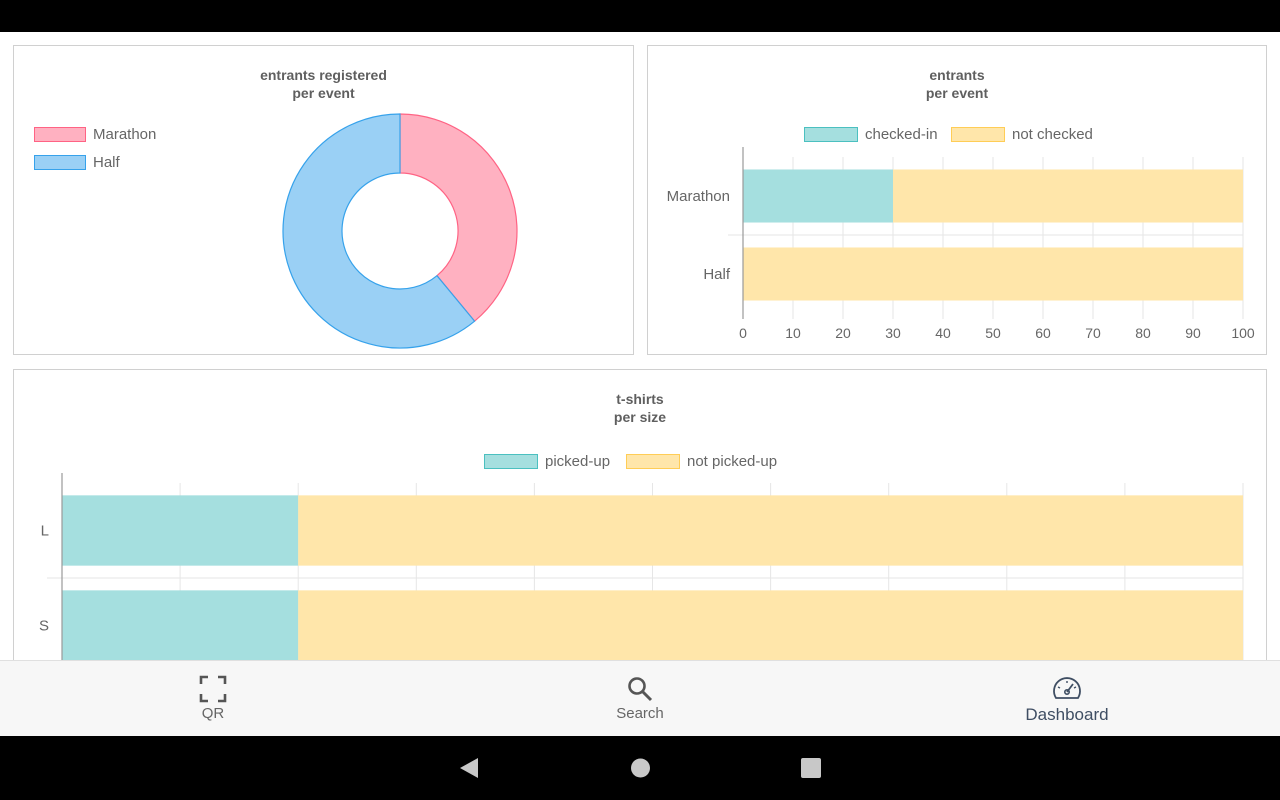 This screenshot has height=800, width=1280. Describe the element at coordinates (732, 461) in the screenshot. I see `legend-label: not picked-up` at that location.